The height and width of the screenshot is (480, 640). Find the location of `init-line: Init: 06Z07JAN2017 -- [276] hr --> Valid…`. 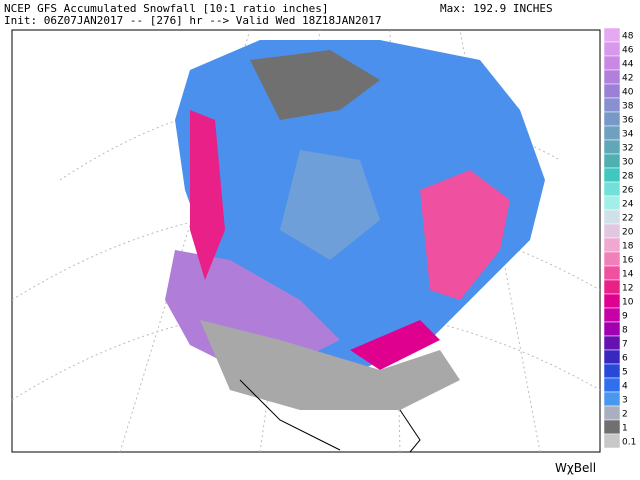

init-line: Init: 06Z07JAN2017 -- [276] hr --> Valid… is located at coordinates (193, 20).